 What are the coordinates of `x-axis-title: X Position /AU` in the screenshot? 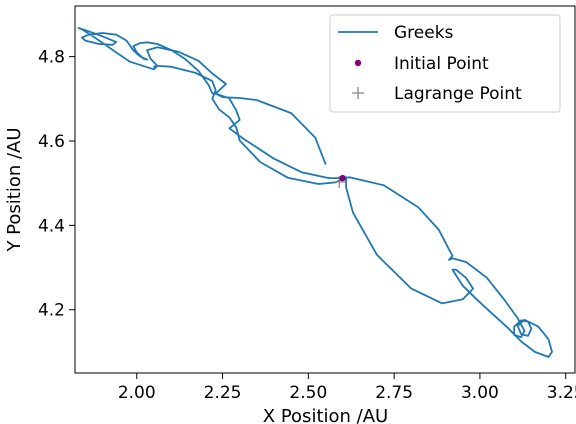 It's located at (325, 415).